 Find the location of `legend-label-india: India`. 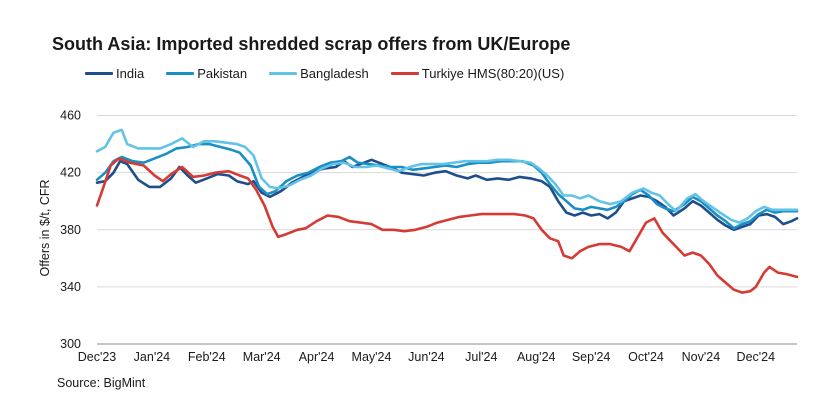

legend-label-india: India is located at coordinates (130, 73).